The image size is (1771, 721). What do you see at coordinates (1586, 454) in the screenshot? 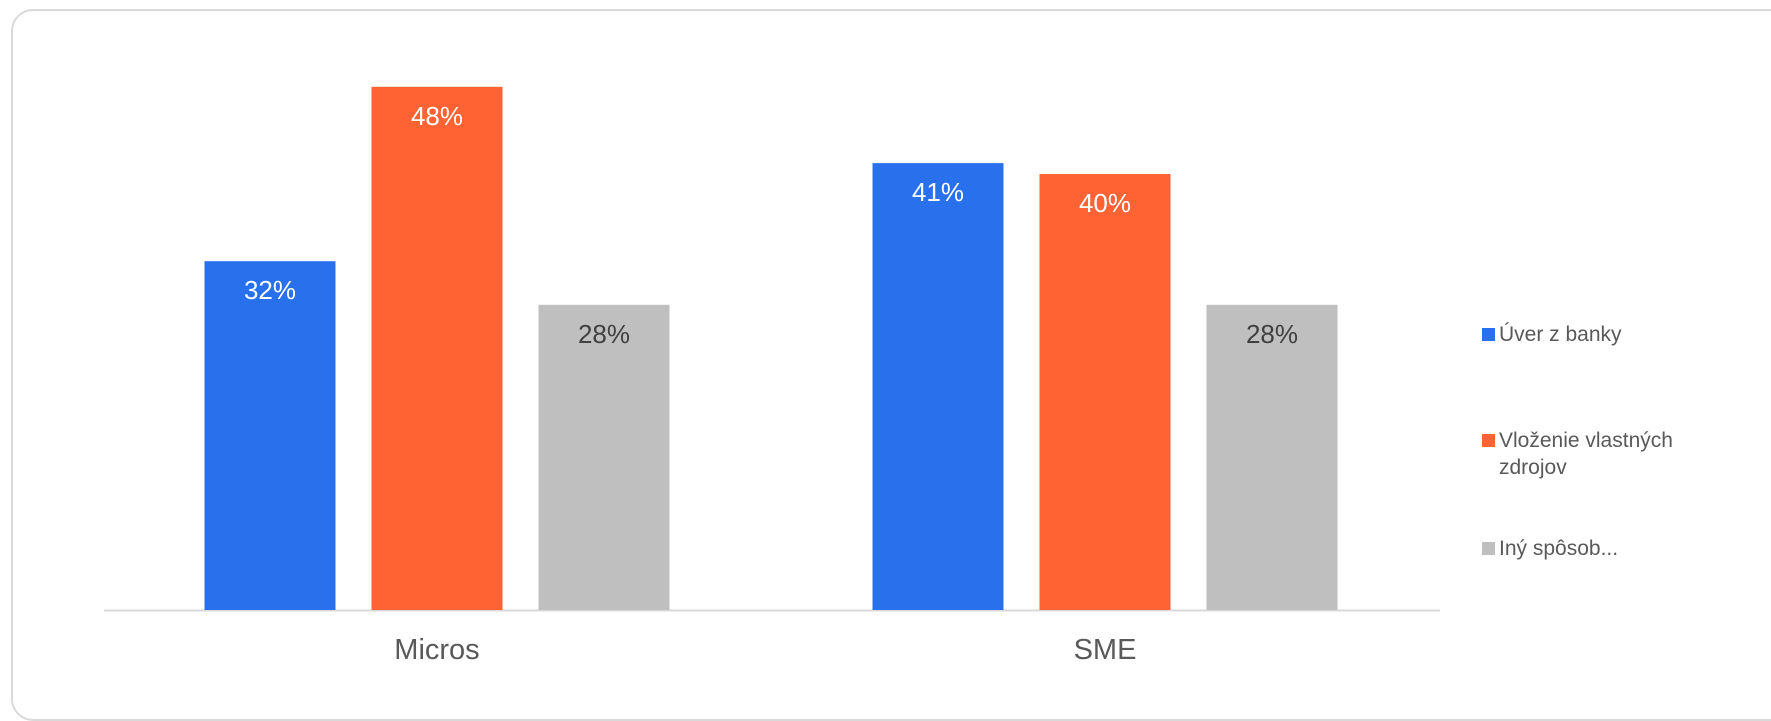
I see `legend-label: Vloženie vlastných zdrojov` at bounding box center [1586, 454].